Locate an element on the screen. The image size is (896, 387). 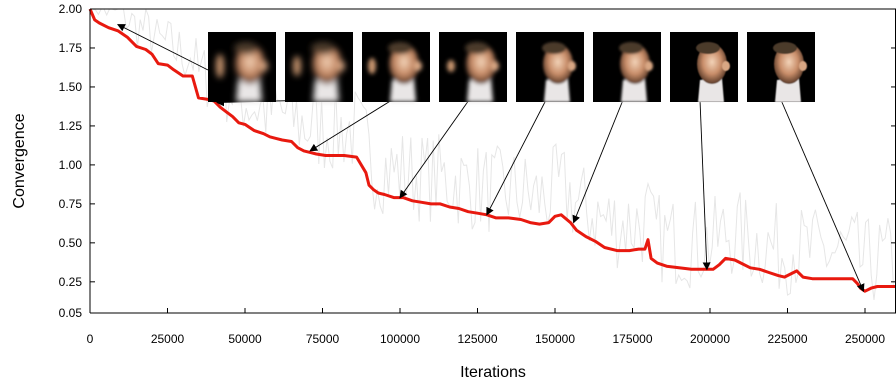
y-tick-label: 2.00 is located at coordinates (71, 9).